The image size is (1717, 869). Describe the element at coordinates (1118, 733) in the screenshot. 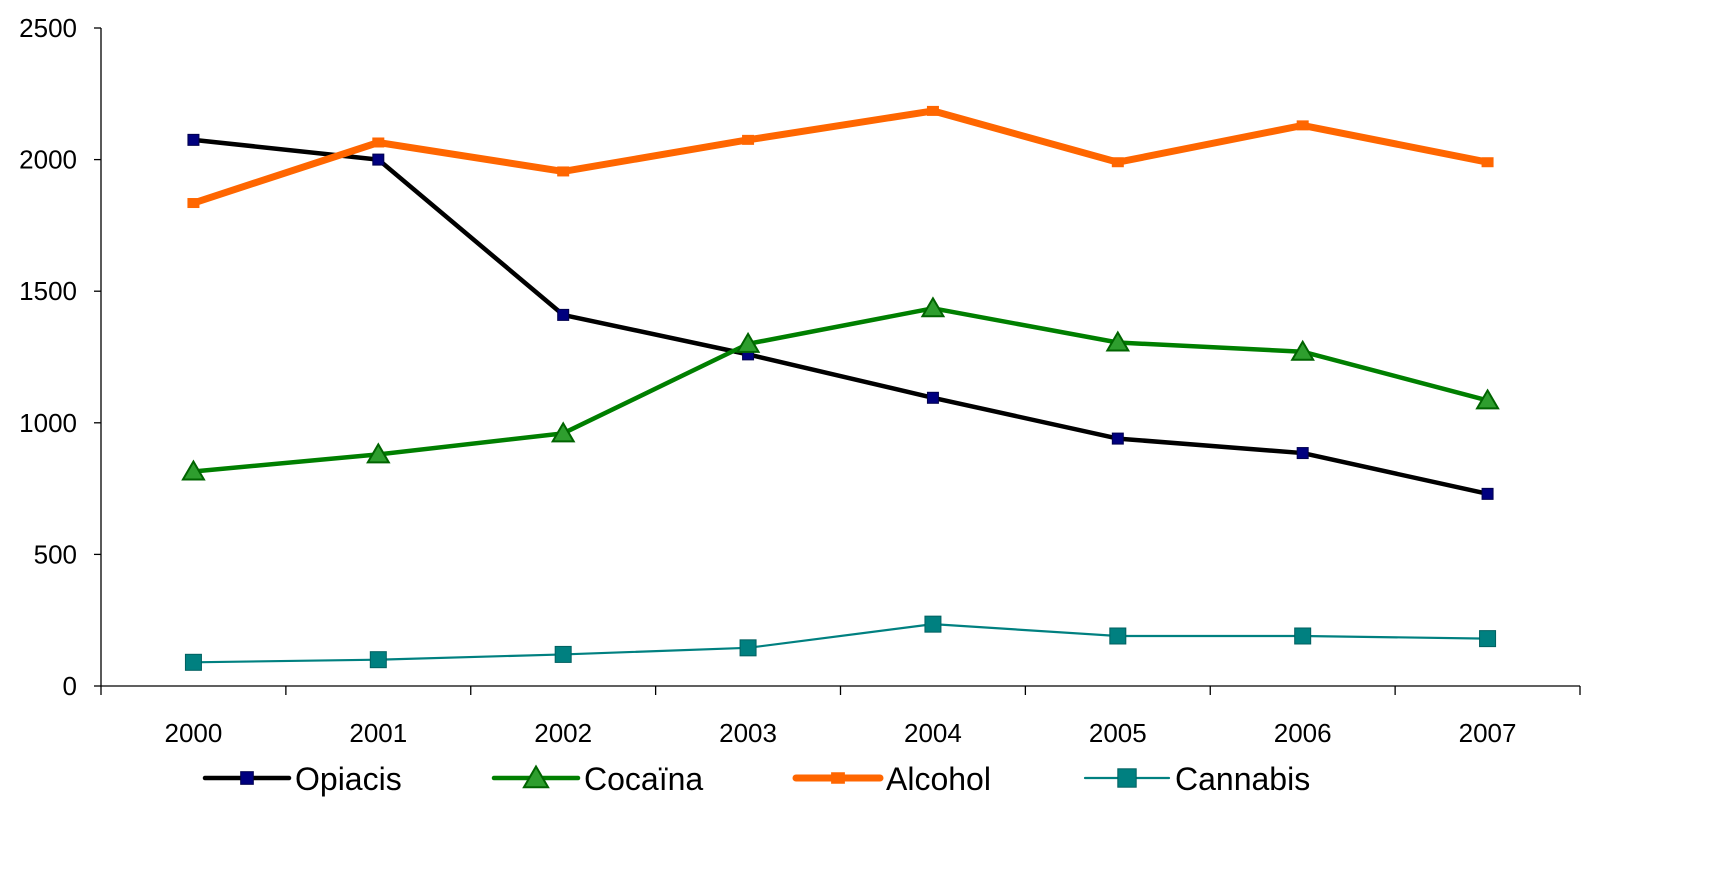

I see `x-tick-label: 2005` at that location.